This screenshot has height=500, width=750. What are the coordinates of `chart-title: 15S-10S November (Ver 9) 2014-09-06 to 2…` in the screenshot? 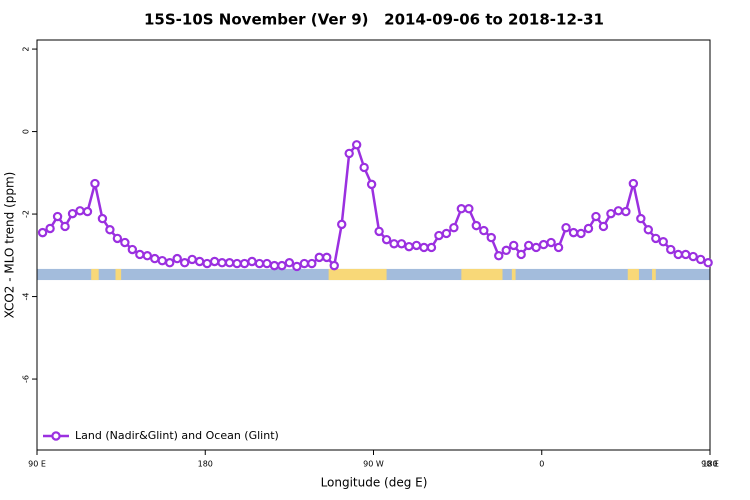 It's located at (374, 20).